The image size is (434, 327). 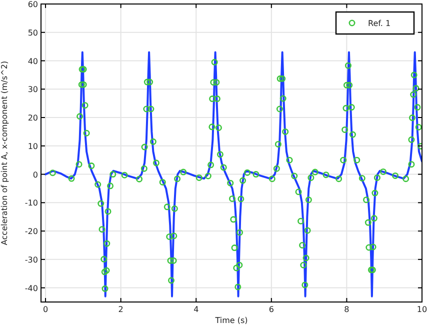 What do you see at coordinates (31, 259) in the screenshot?
I see `y-tick-label: -30` at bounding box center [31, 259].